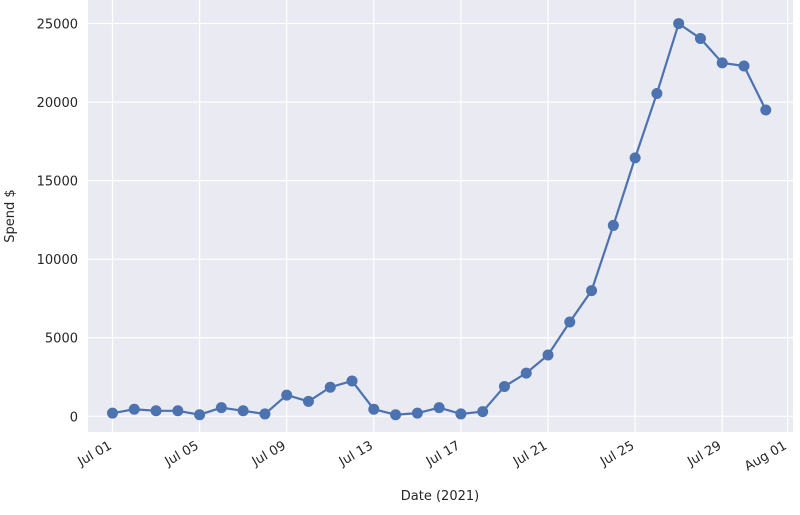 This screenshot has height=515, width=800. Describe the element at coordinates (704, 454) in the screenshot. I see `x-tick-label: Jul 29` at that location.